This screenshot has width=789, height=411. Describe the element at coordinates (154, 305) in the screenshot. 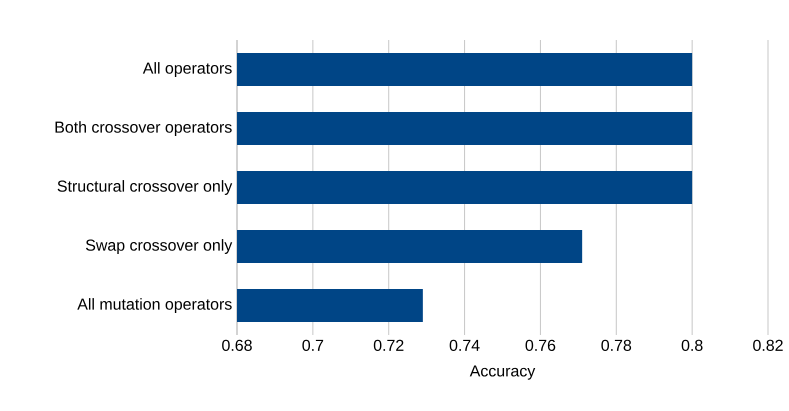

I see `y-tick-label: All mutation operators` at that location.